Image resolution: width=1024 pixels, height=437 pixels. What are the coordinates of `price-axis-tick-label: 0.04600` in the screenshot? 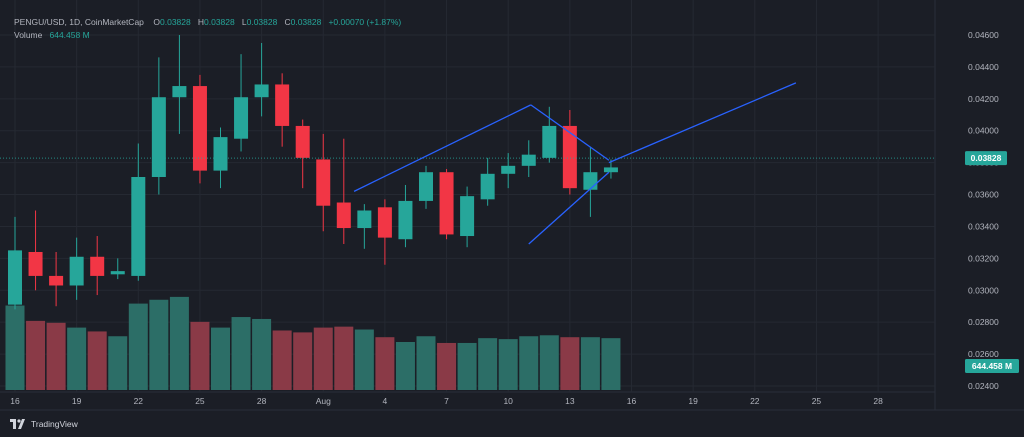 It's located at (983, 35).